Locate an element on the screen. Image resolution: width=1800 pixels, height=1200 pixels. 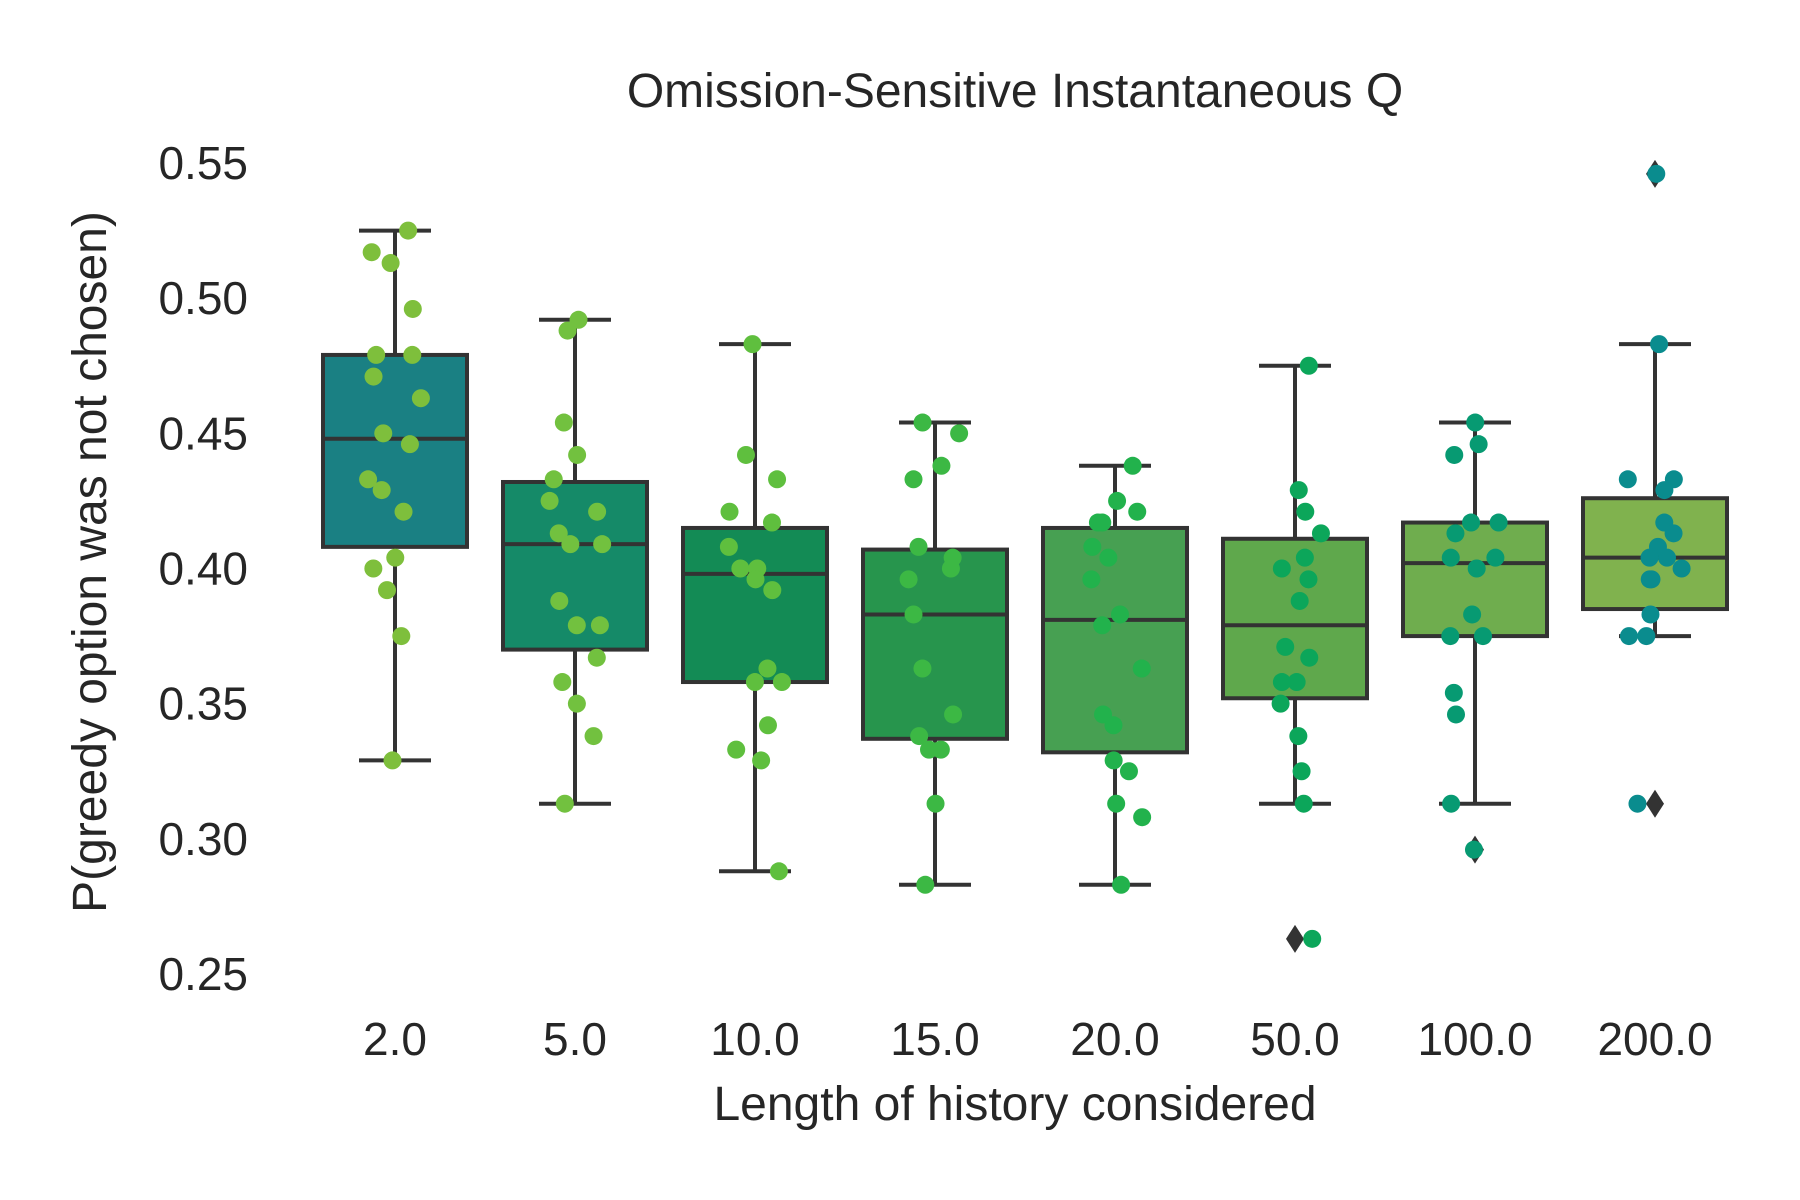
y-tick-labels: 0.25 0.30 0.35 0.40 0.45 0.50 0.55 is located at coordinates (203, 568).